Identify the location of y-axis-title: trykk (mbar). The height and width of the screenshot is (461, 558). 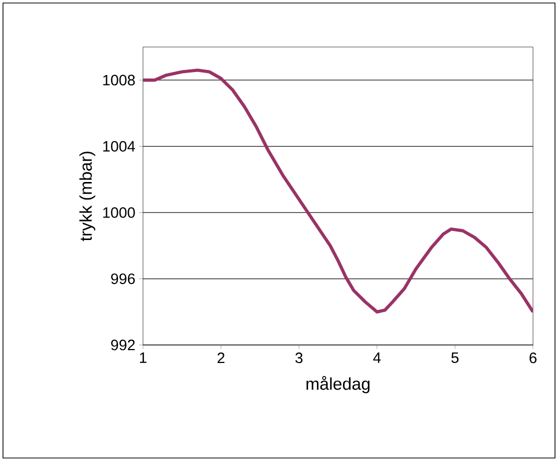
(87, 197).